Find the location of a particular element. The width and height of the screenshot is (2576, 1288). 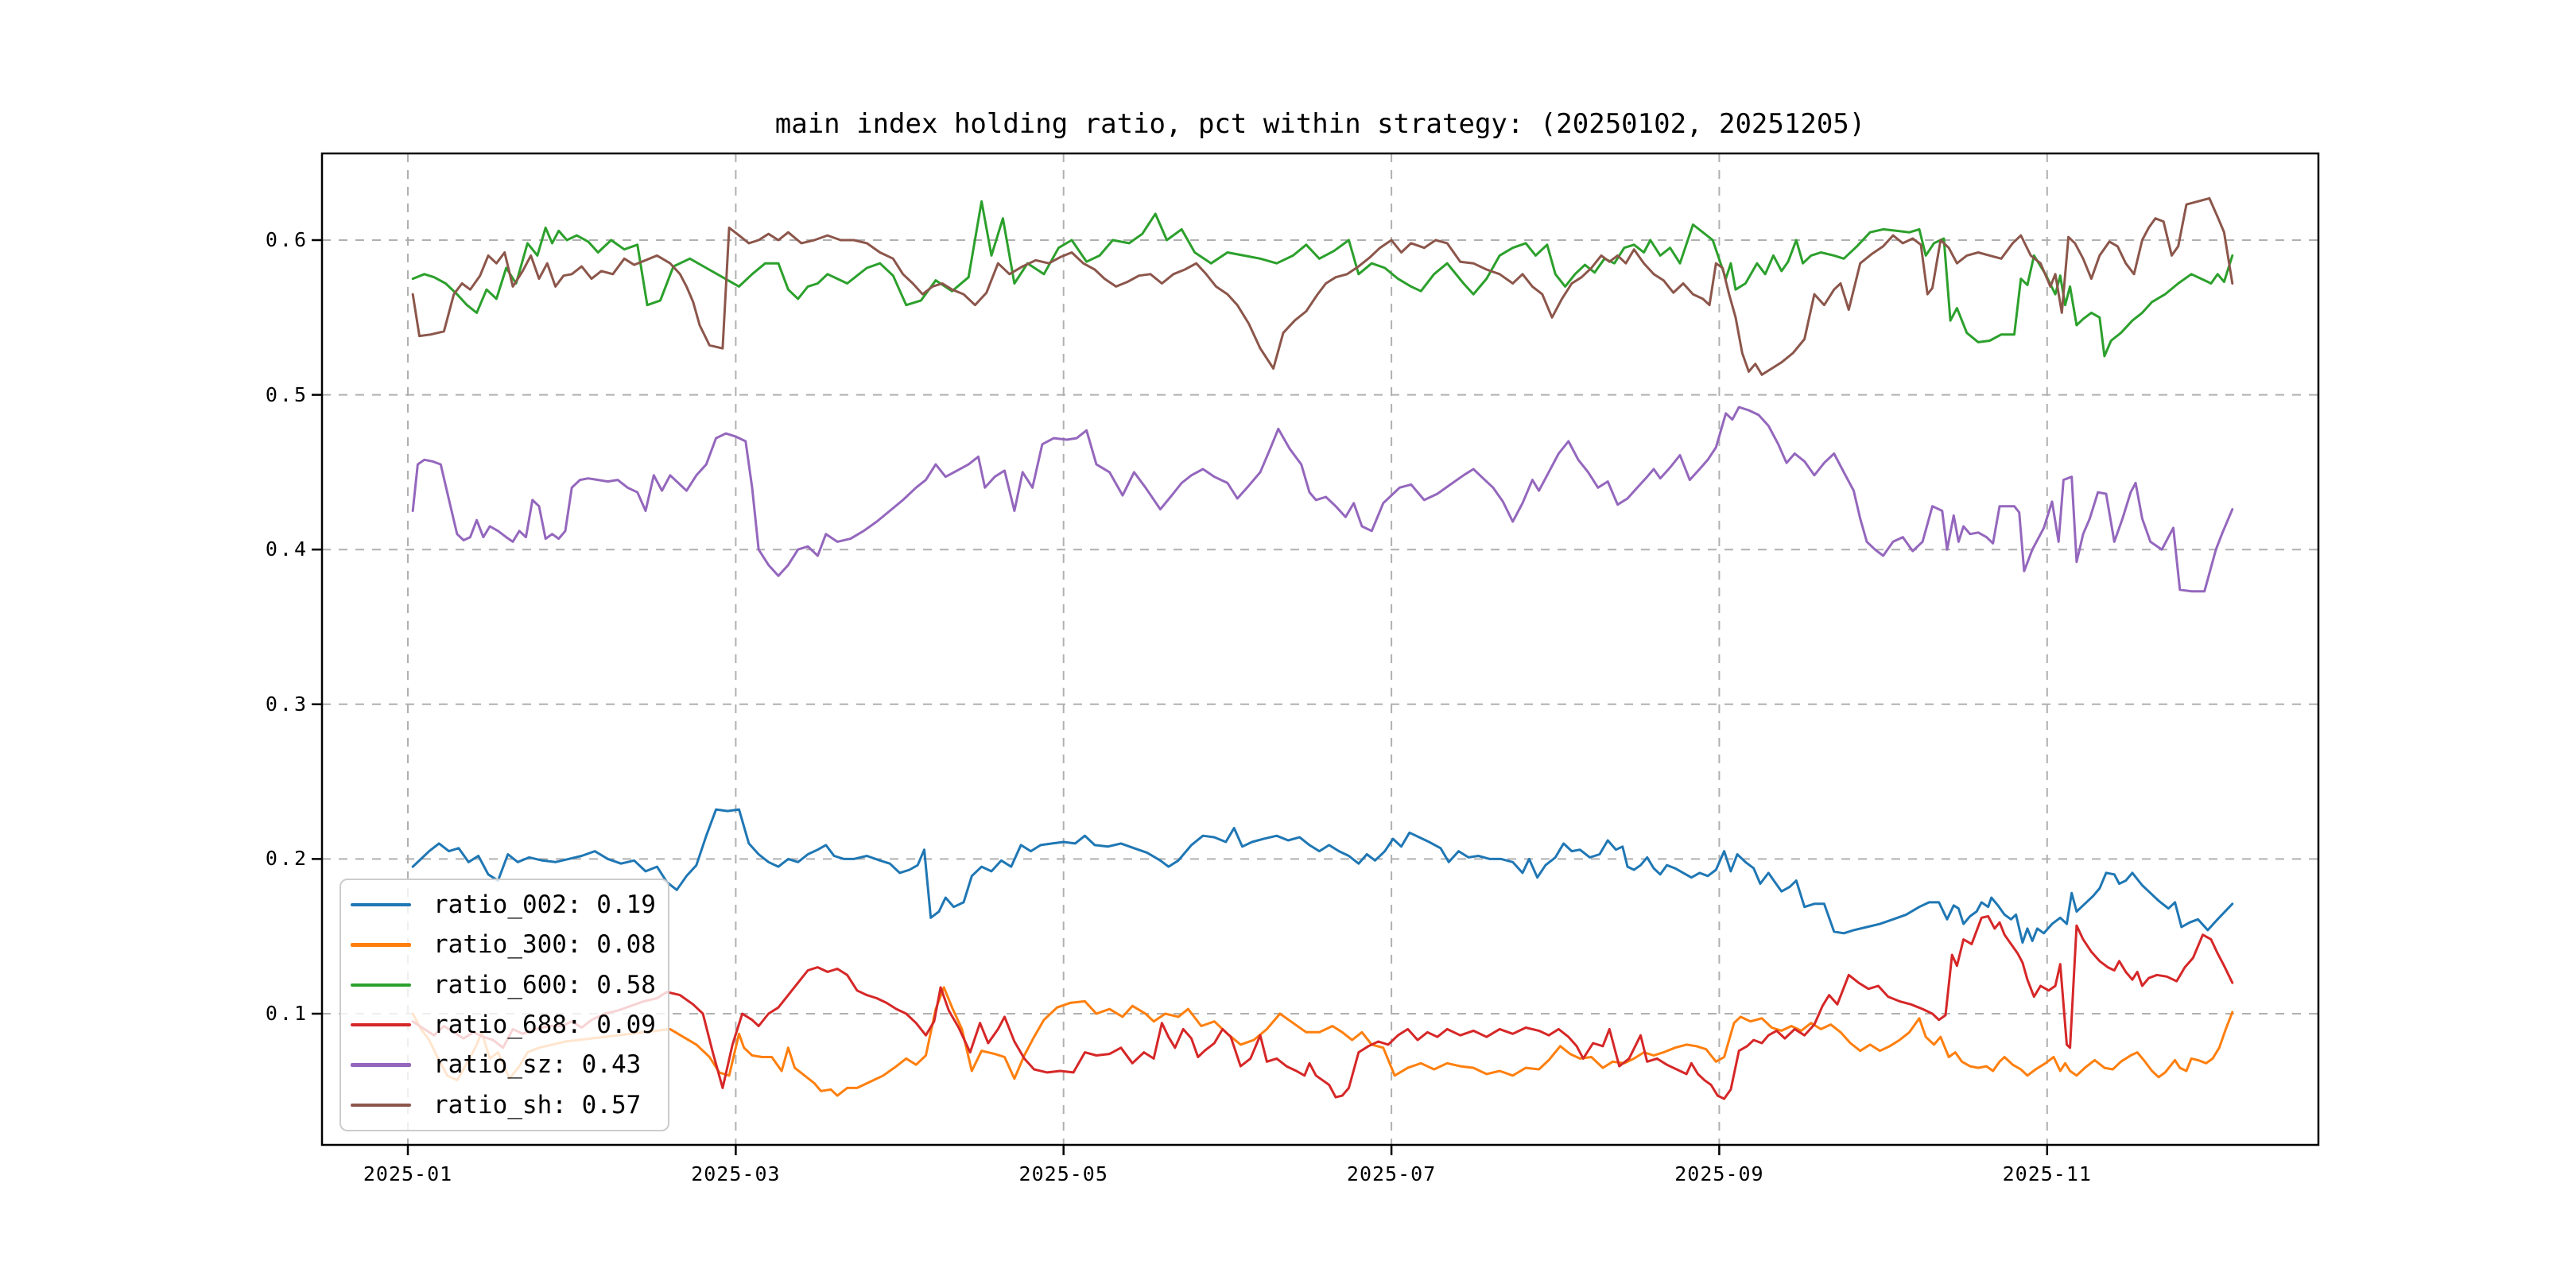

legend-row-ratio_sz: ratio_sz: 0.43 is located at coordinates (504, 1065).